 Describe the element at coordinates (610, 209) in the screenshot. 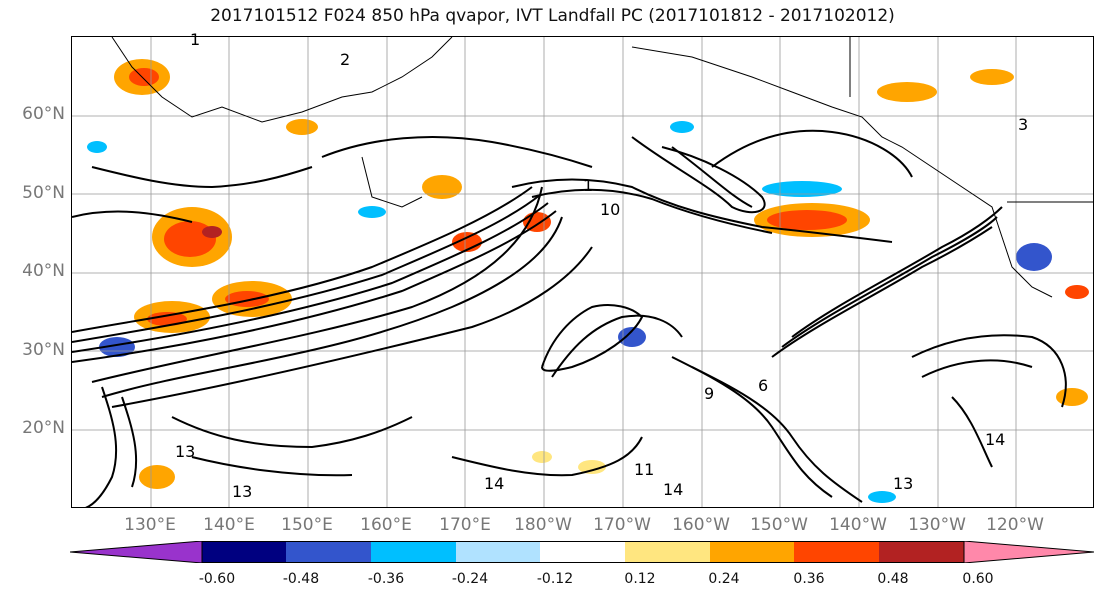

I see `contour-label: 10` at that location.